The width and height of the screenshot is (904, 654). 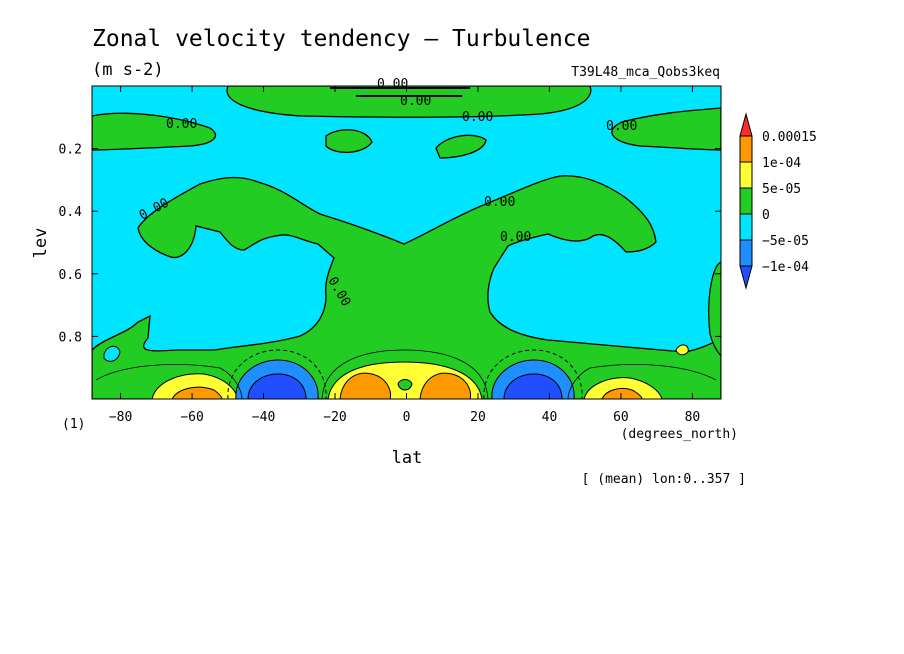 I want to click on region-orange-se, so click(x=622, y=393).